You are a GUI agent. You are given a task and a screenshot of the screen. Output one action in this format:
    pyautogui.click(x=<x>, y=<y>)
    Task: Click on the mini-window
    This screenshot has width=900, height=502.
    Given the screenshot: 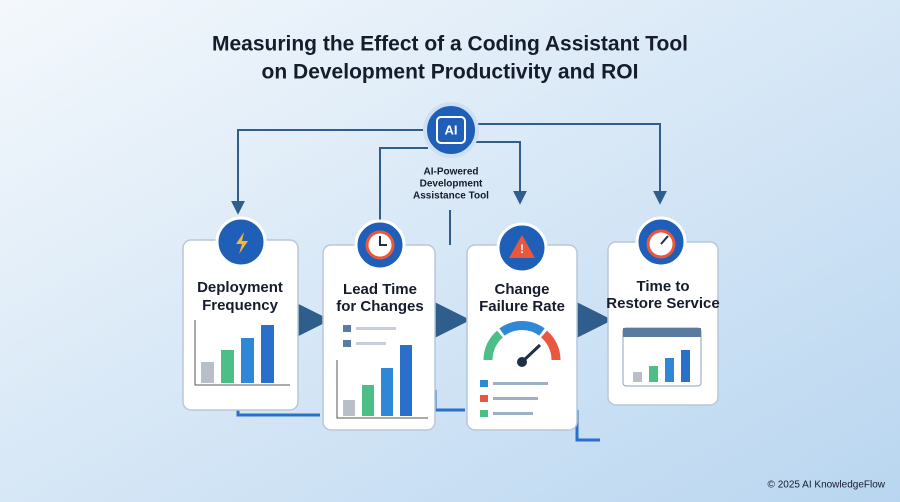 What is the action you would take?
    pyautogui.click(x=662, y=357)
    